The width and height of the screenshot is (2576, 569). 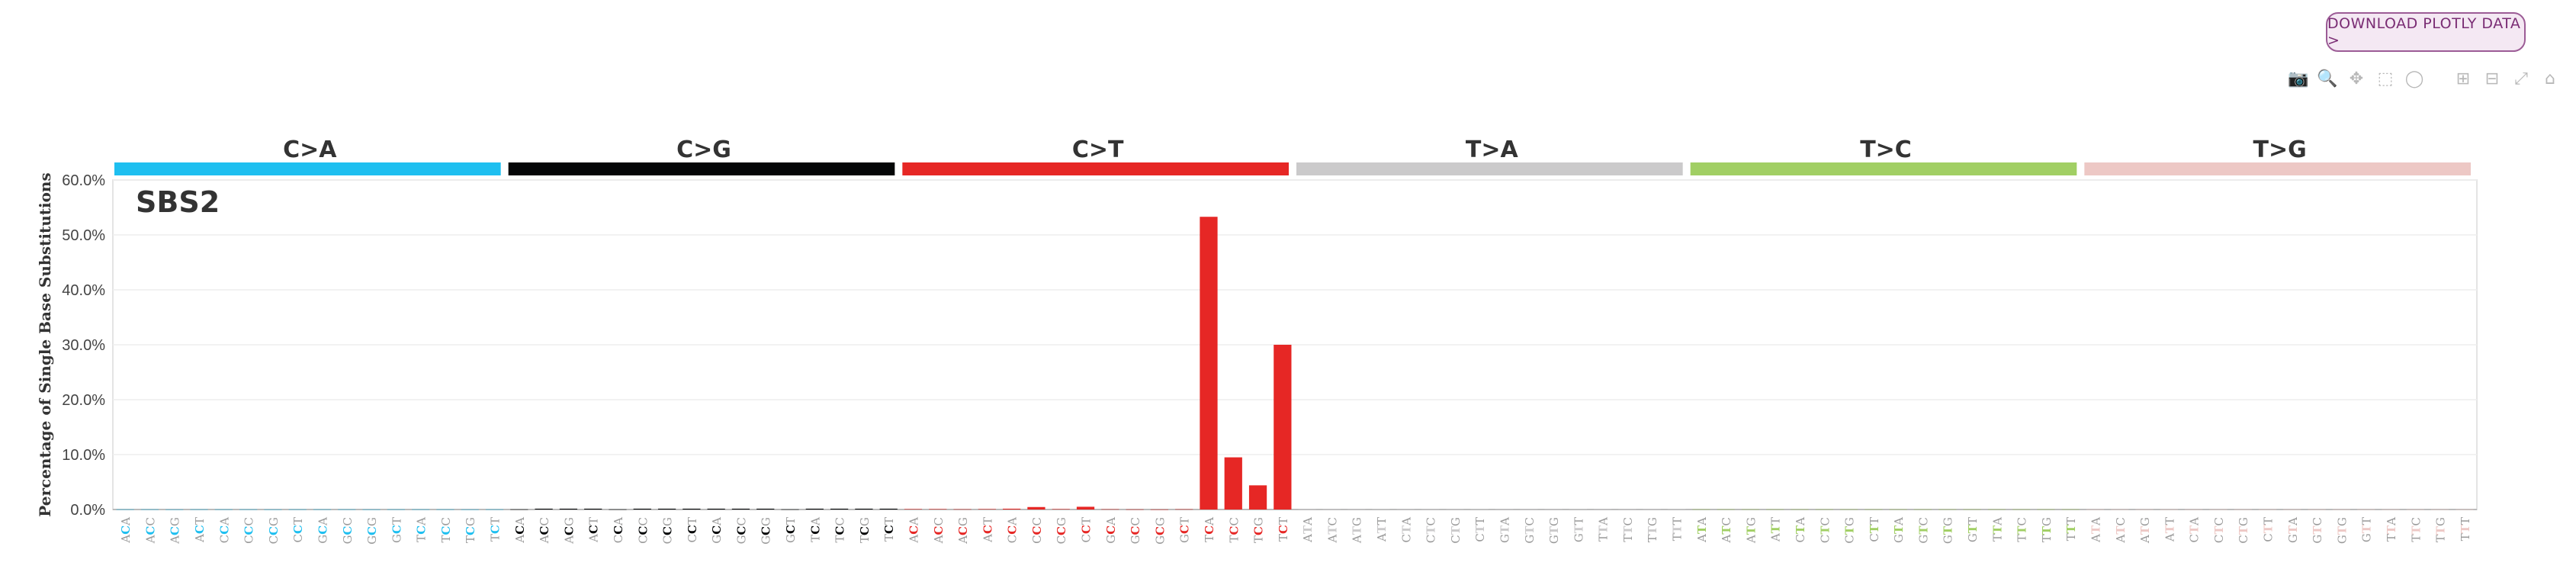 What do you see at coordinates (2414, 78) in the screenshot?
I see `lasso-icon: ◯` at bounding box center [2414, 78].